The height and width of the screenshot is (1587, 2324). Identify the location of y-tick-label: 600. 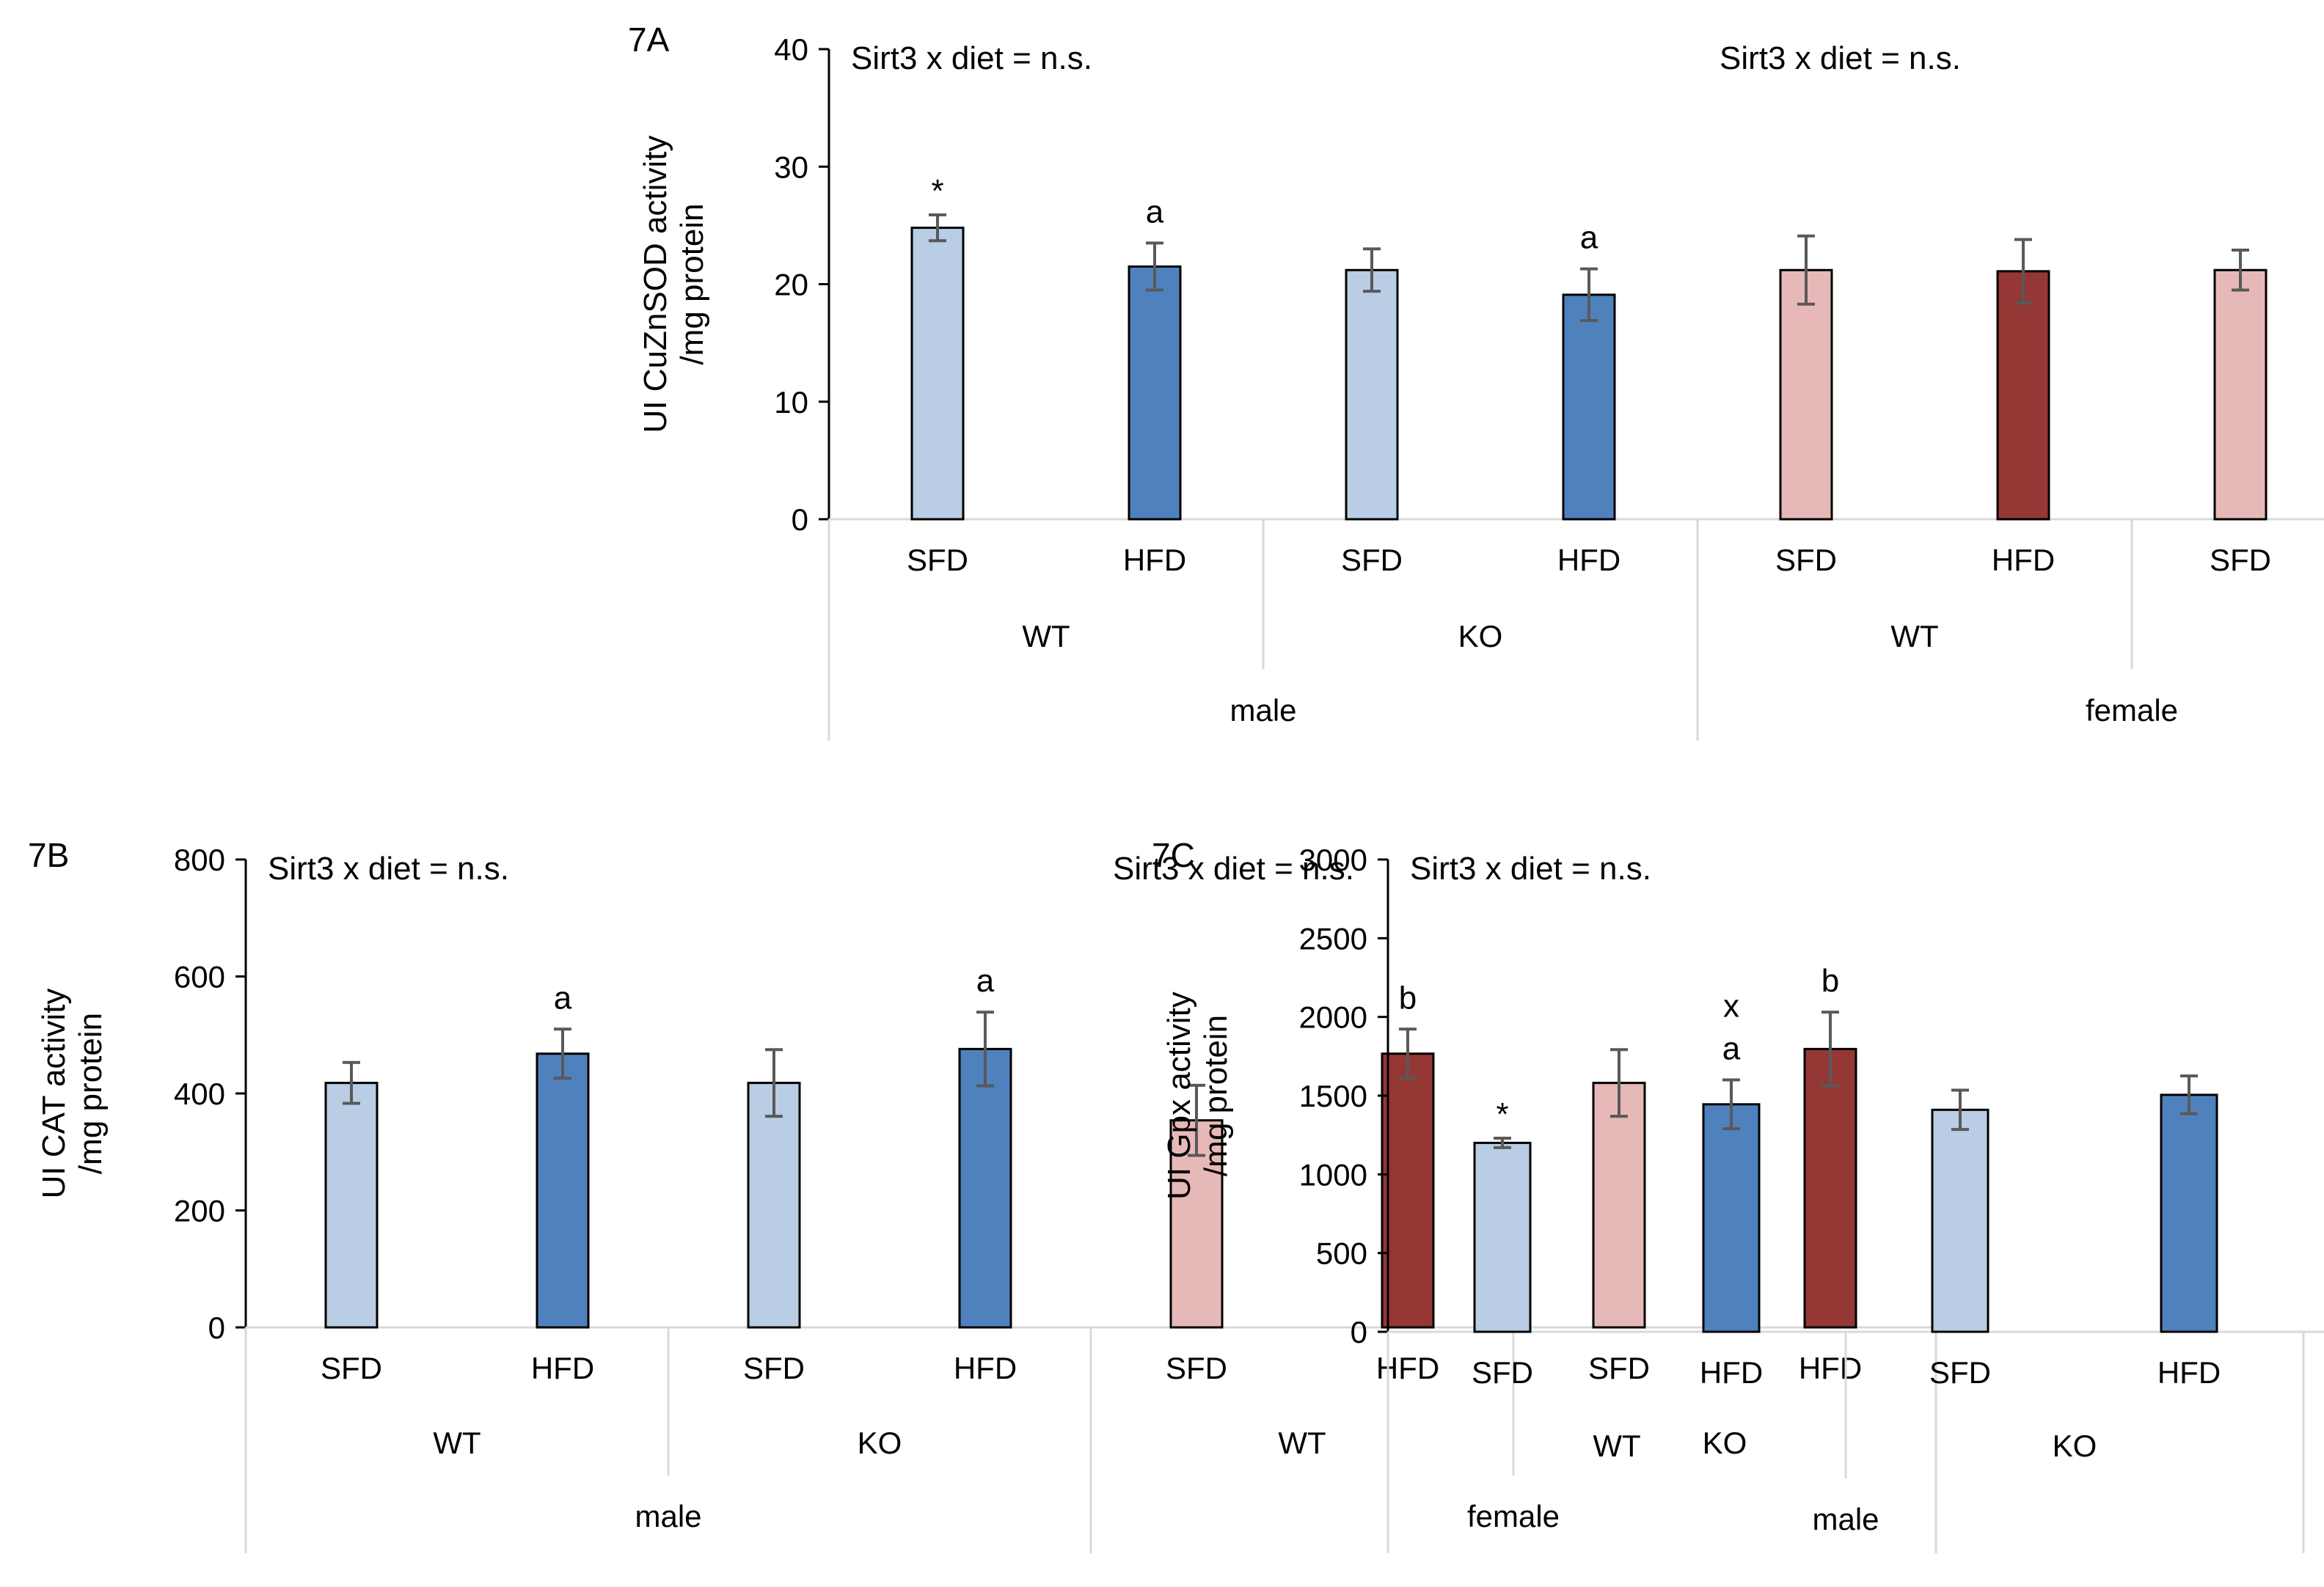
(199, 977).